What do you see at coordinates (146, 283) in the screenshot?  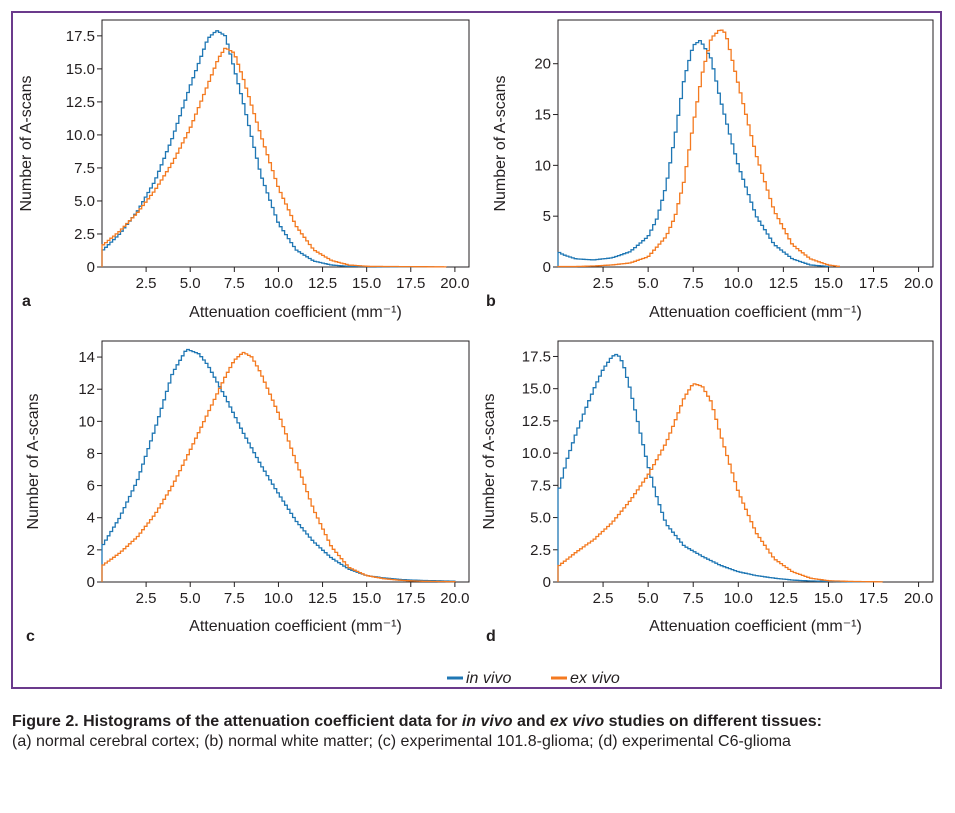 I see `panel-a-xtick-label: 2.5` at bounding box center [146, 283].